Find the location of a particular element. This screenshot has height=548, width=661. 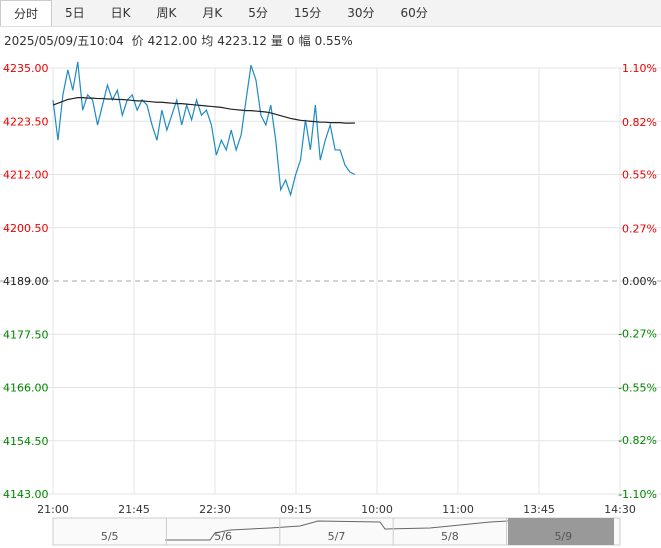

tab: 5分 is located at coordinates (258, 13).